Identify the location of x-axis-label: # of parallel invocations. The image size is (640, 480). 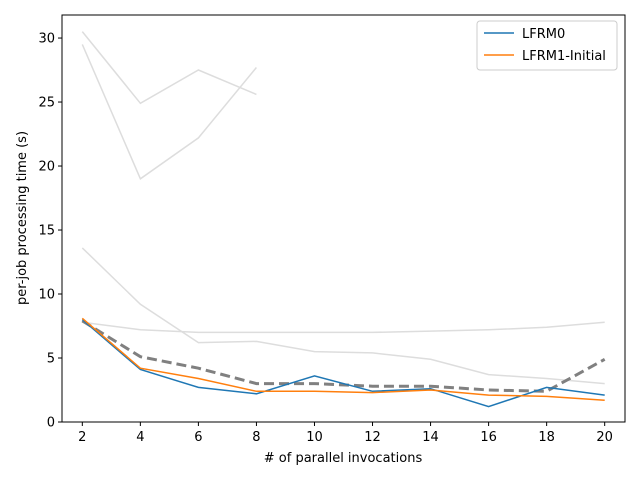
(343, 458).